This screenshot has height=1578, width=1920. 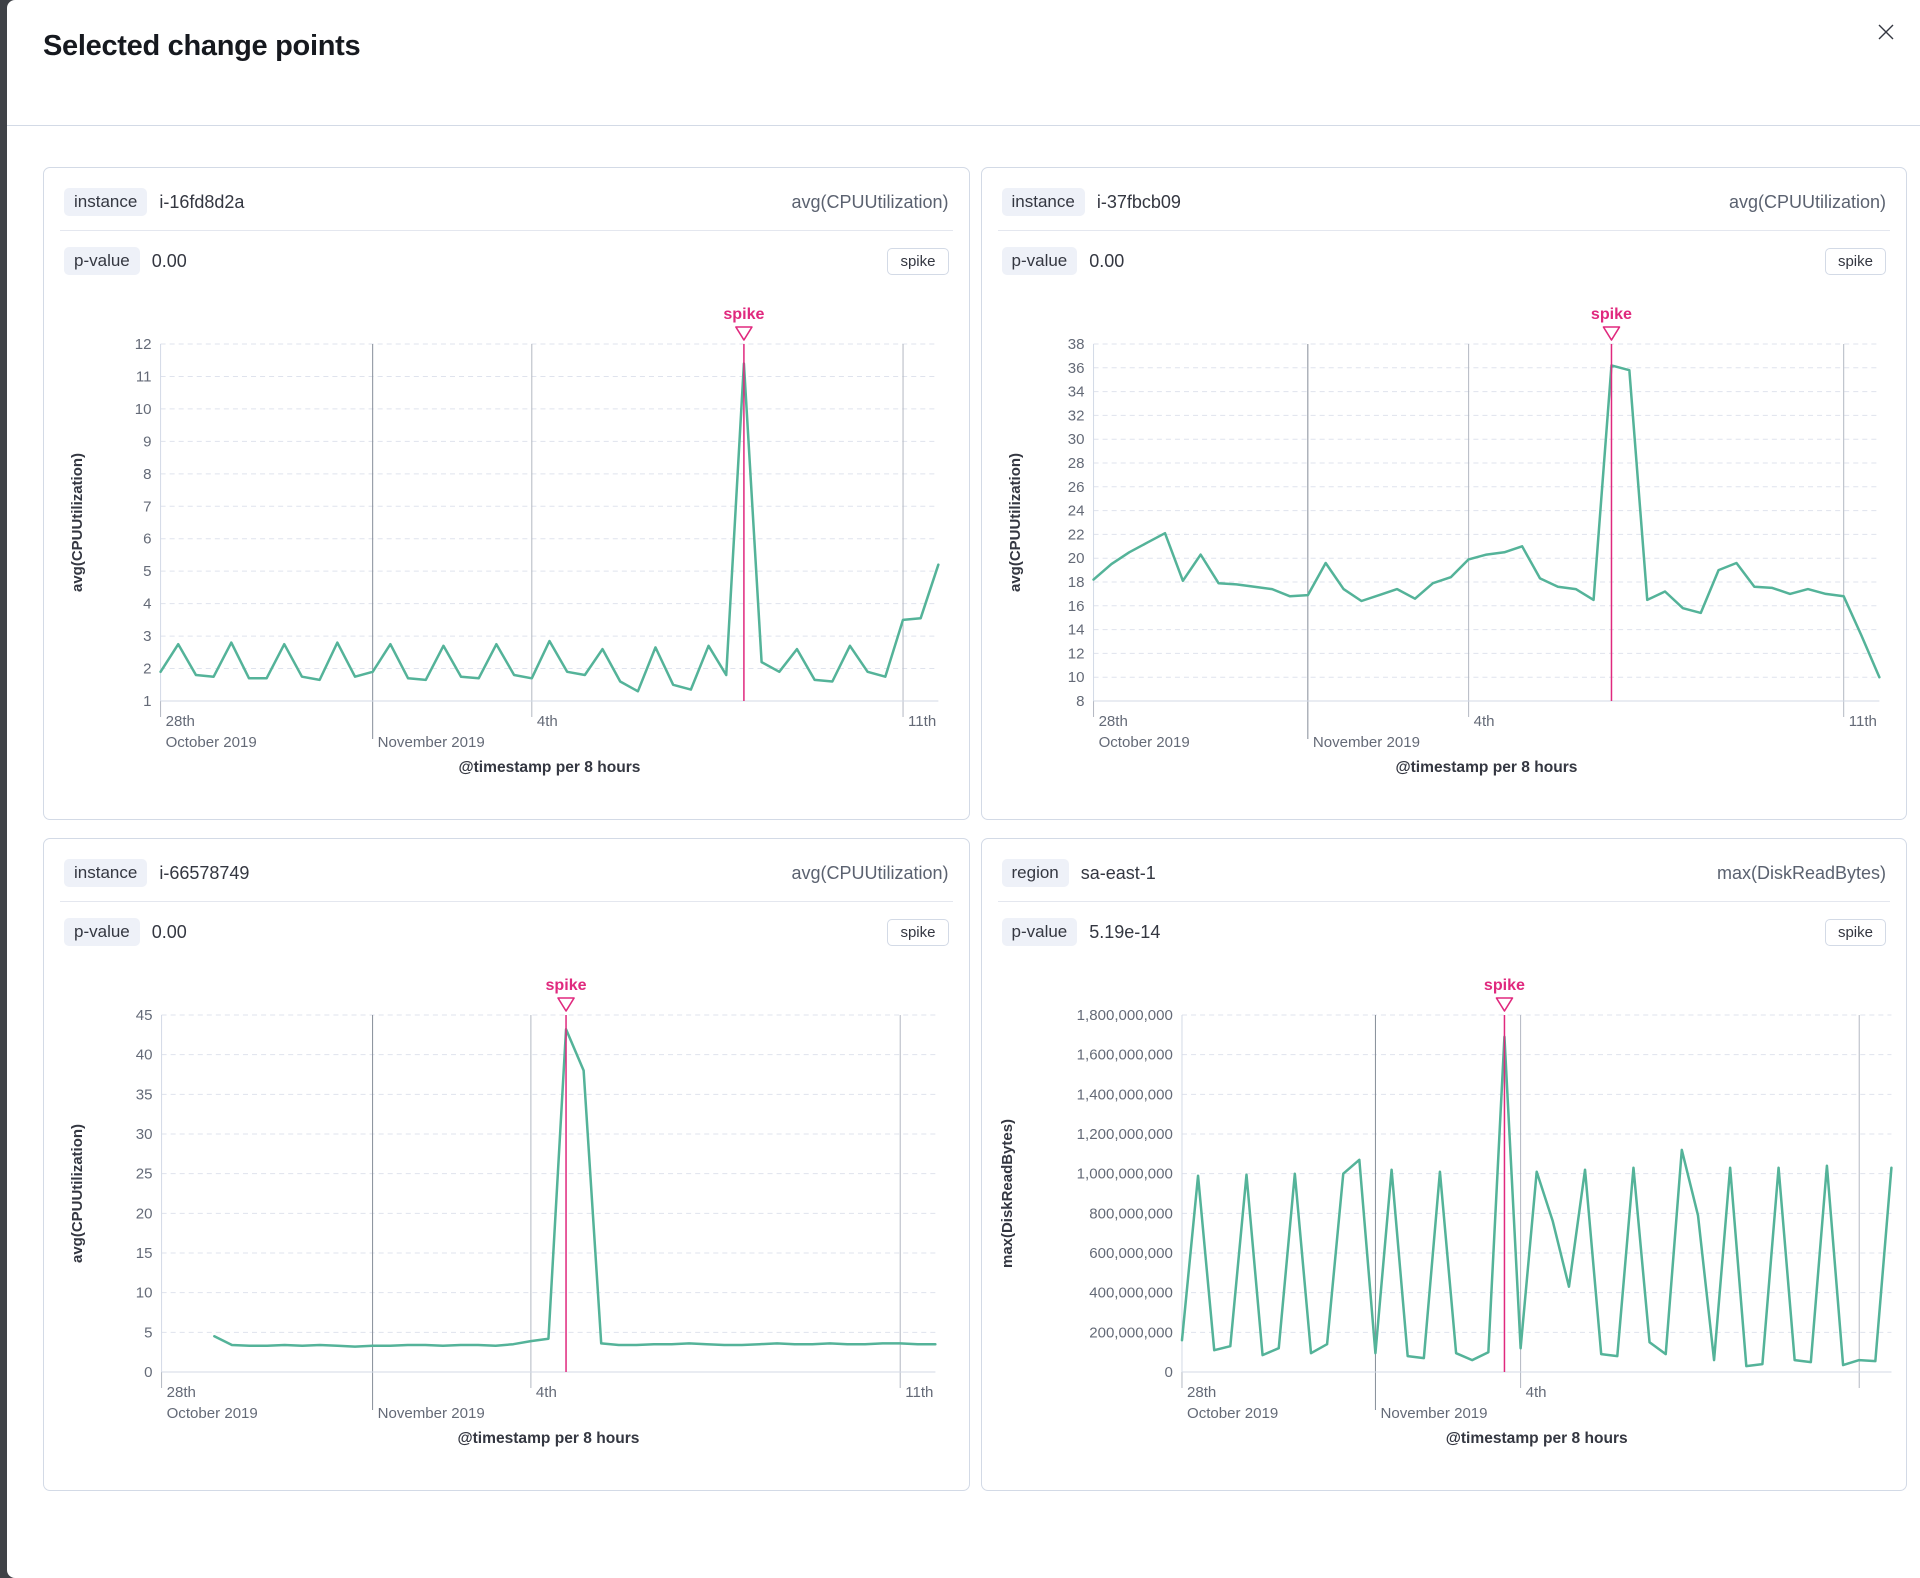 What do you see at coordinates (506, 873) in the screenshot?
I see `card-header-row: instance i-66578749 avg(CPUUtilization)` at bounding box center [506, 873].